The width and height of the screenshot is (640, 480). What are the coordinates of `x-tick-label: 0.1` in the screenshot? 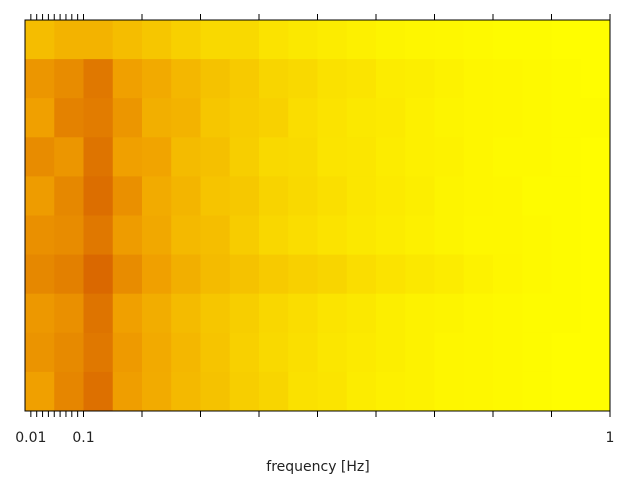 It's located at (83, 438).